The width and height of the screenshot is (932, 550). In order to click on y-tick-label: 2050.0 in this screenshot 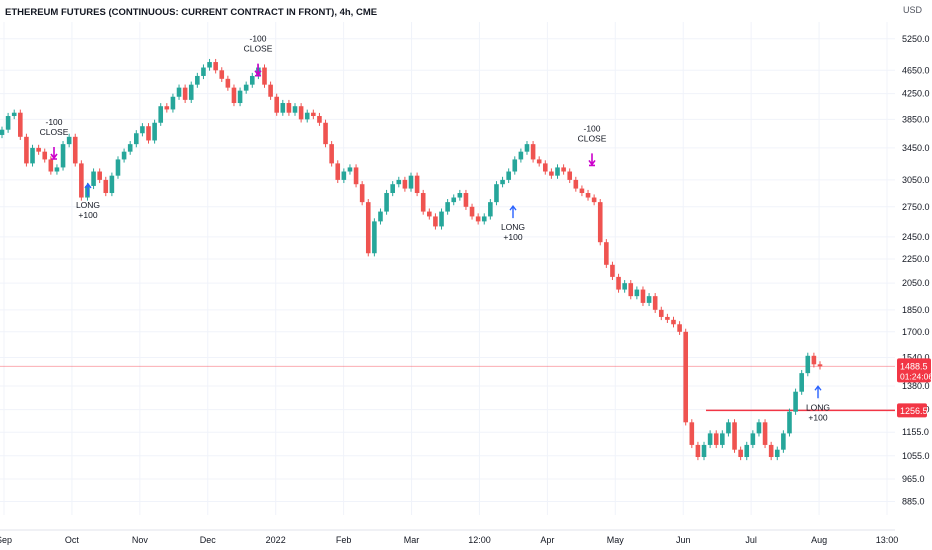, I will do `click(916, 283)`.